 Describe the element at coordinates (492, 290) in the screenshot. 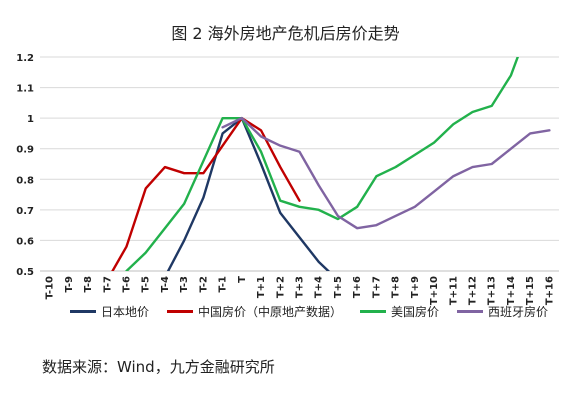

I see `x-tick-label: T+13` at that location.